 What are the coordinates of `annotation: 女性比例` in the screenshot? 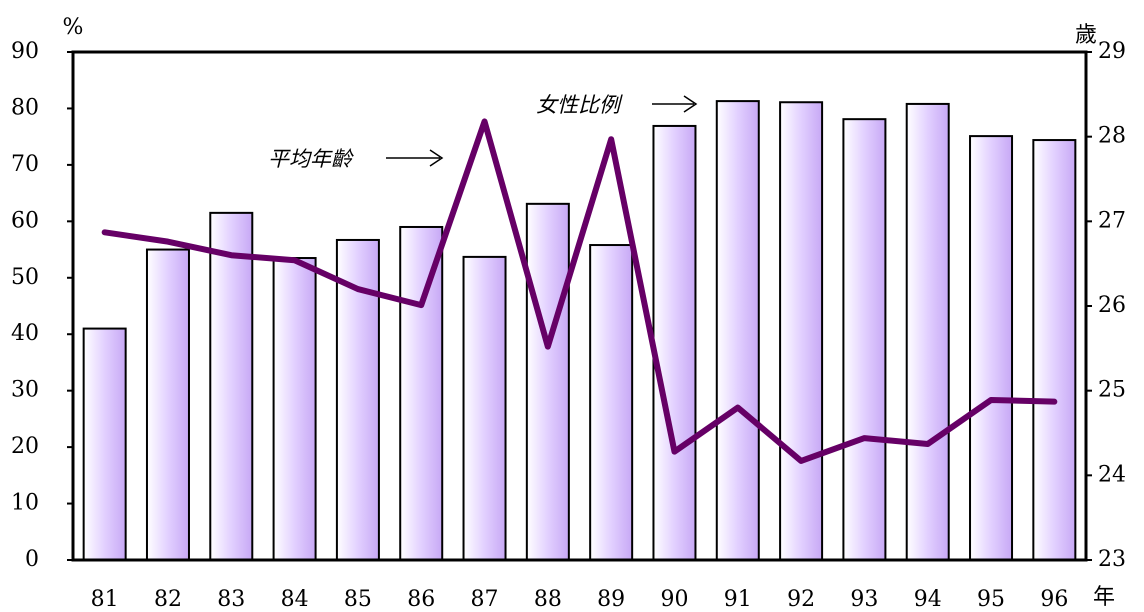 It's located at (579, 105).